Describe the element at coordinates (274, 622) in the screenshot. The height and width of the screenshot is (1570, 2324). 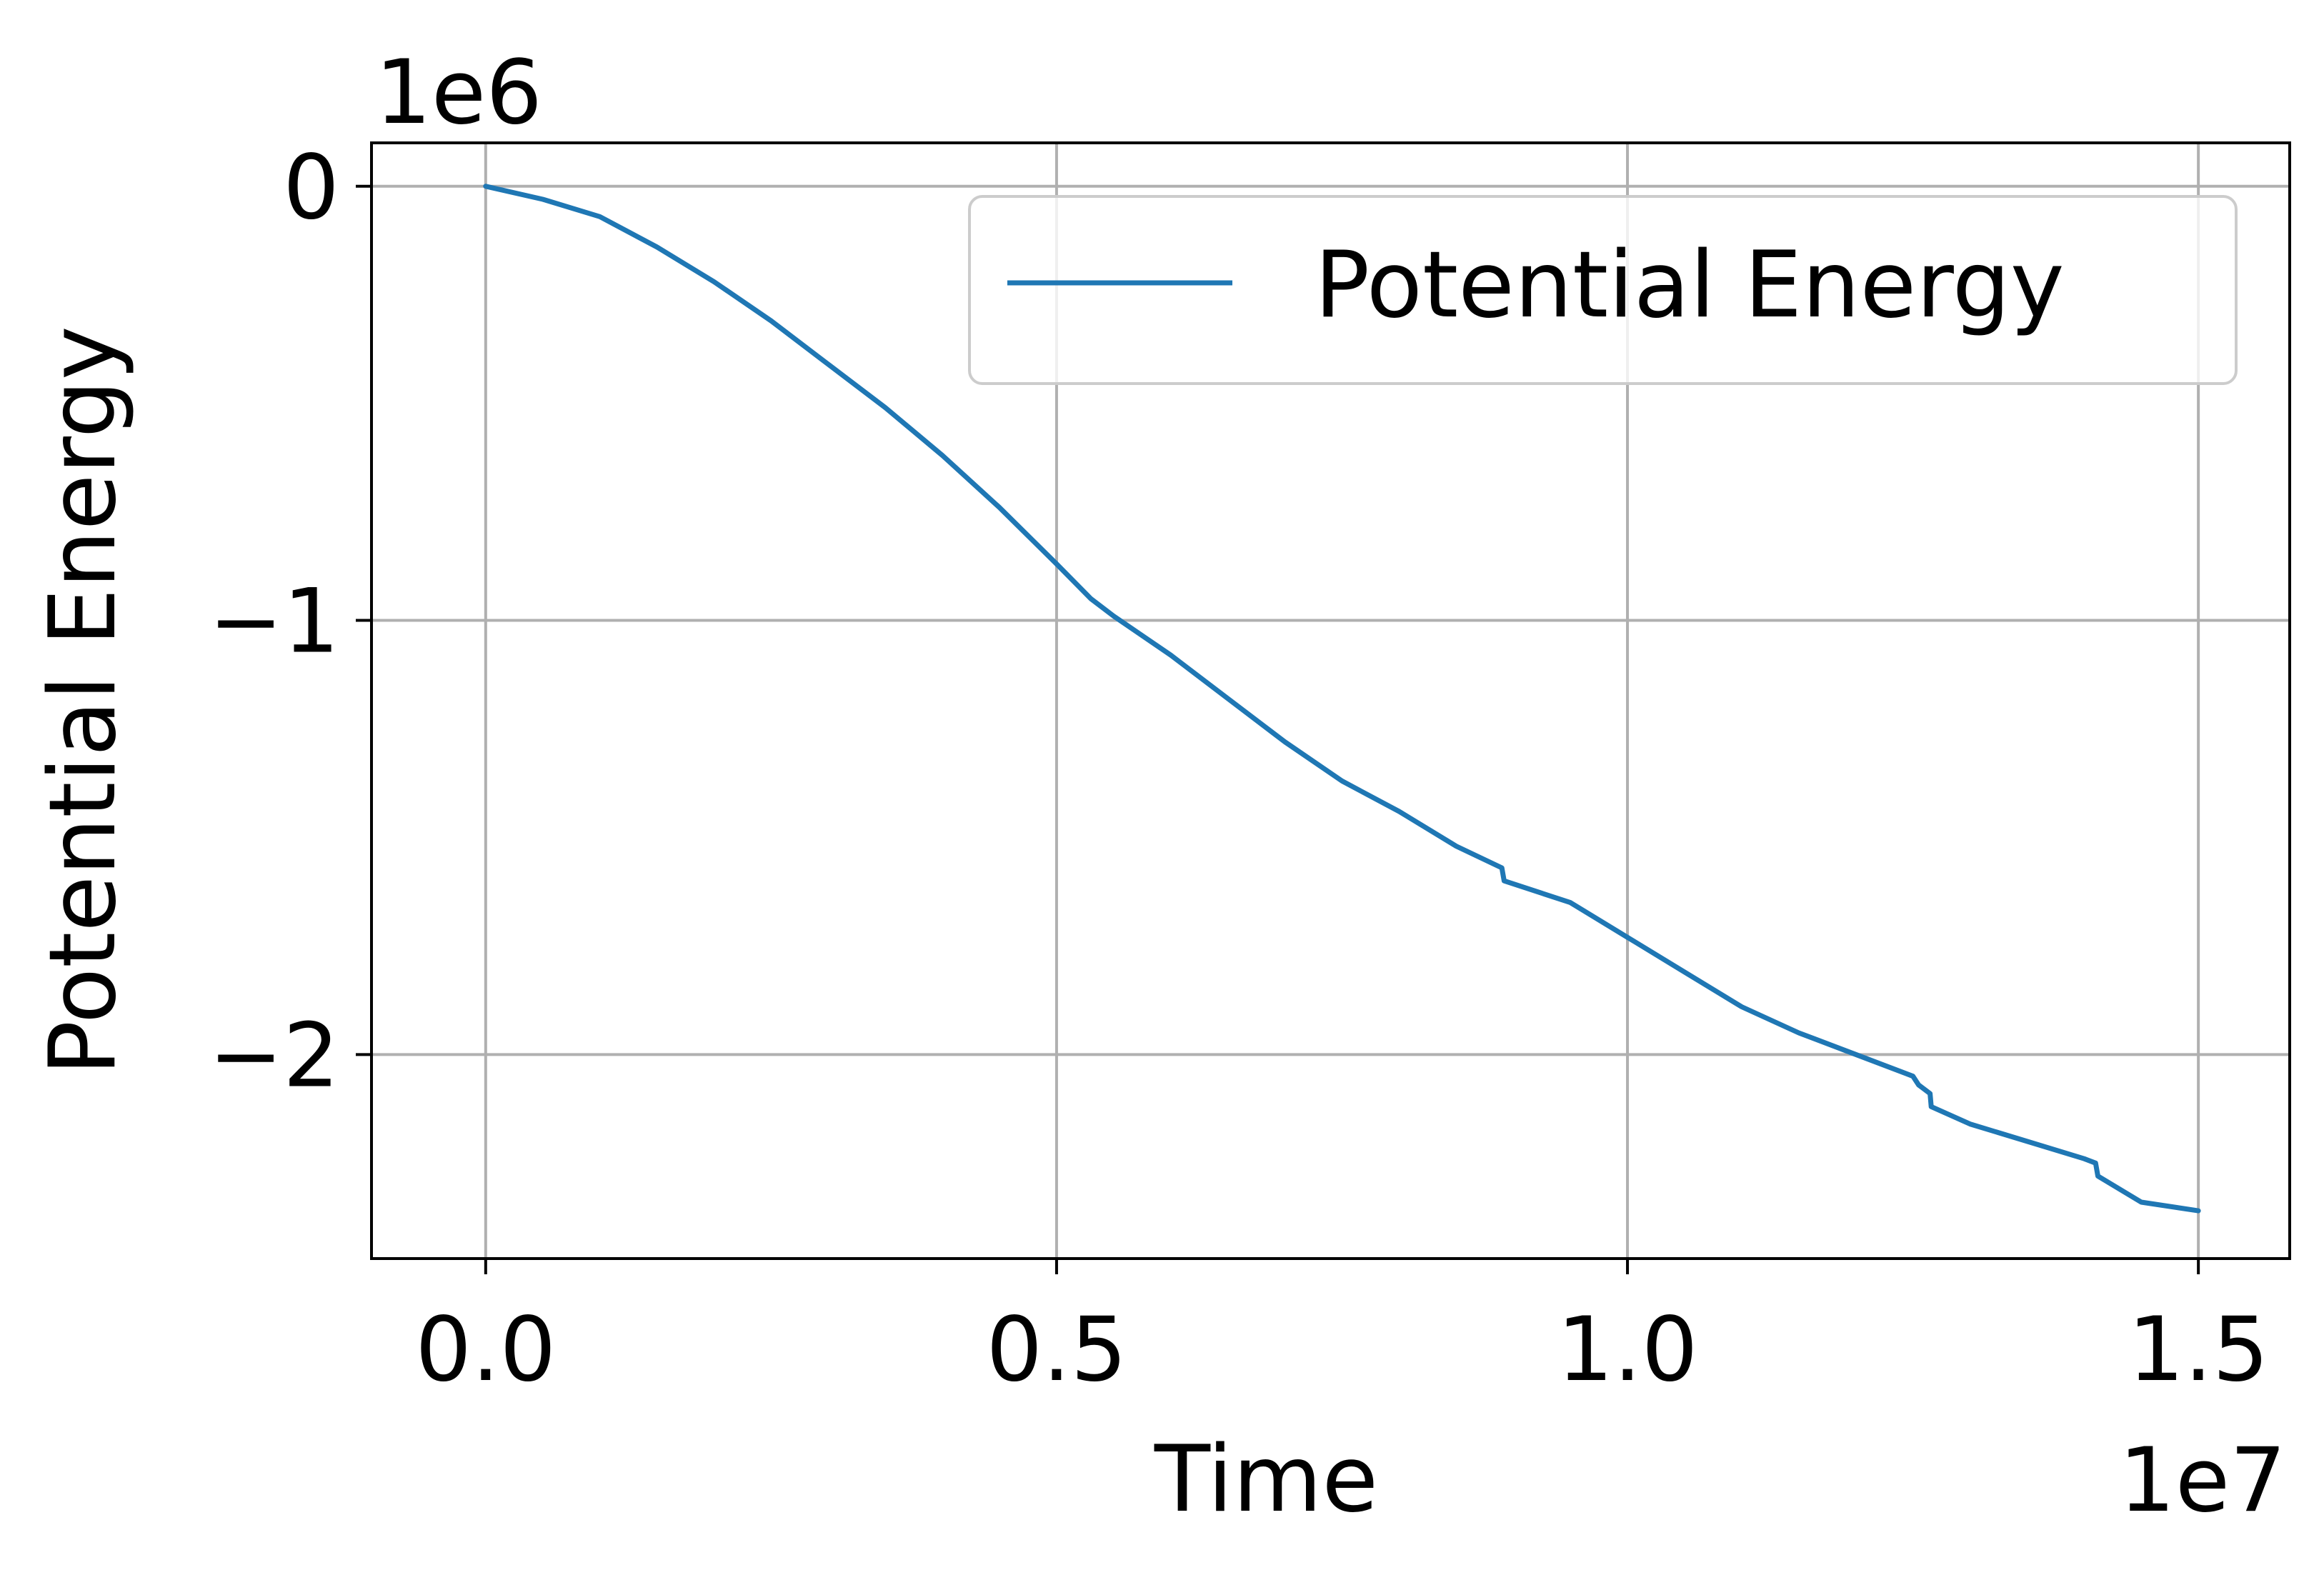
I see `y-tick-label: −1` at that location.